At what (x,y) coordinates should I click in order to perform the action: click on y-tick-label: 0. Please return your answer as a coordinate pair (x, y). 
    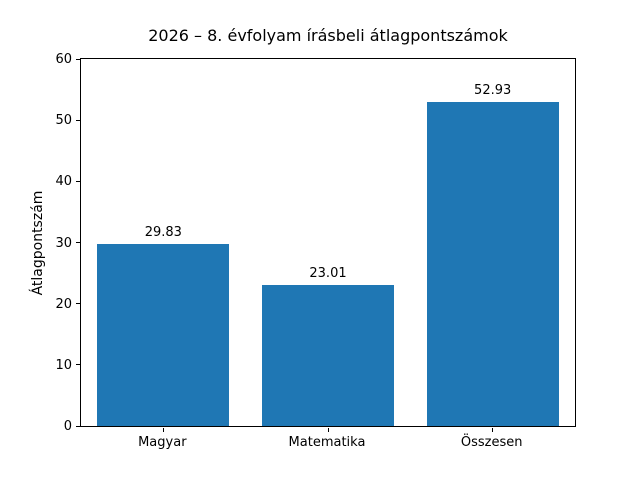
    Looking at the image, I should click on (67, 426).